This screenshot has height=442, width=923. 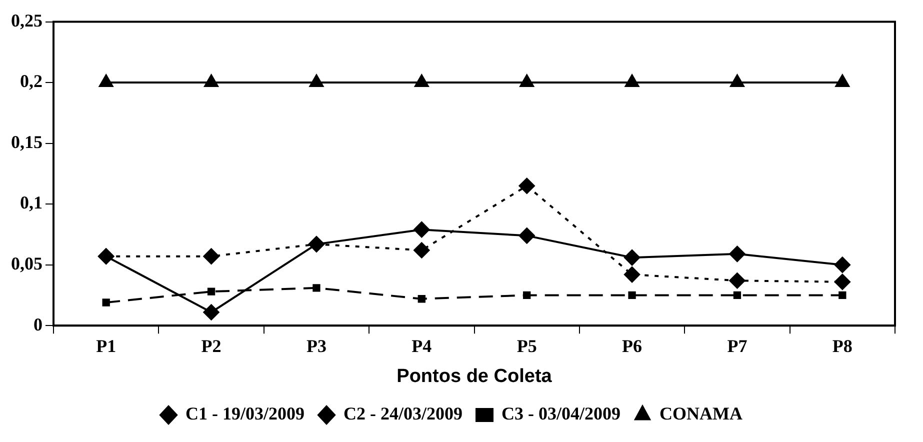 What do you see at coordinates (31, 81) in the screenshot?
I see `y-tick-label: 0,2` at bounding box center [31, 81].